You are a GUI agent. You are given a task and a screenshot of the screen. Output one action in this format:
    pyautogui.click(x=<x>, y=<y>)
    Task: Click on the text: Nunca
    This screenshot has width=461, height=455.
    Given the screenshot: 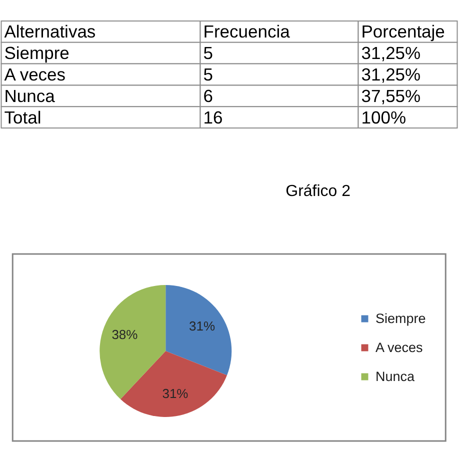 What is the action you would take?
    pyautogui.click(x=30, y=96)
    